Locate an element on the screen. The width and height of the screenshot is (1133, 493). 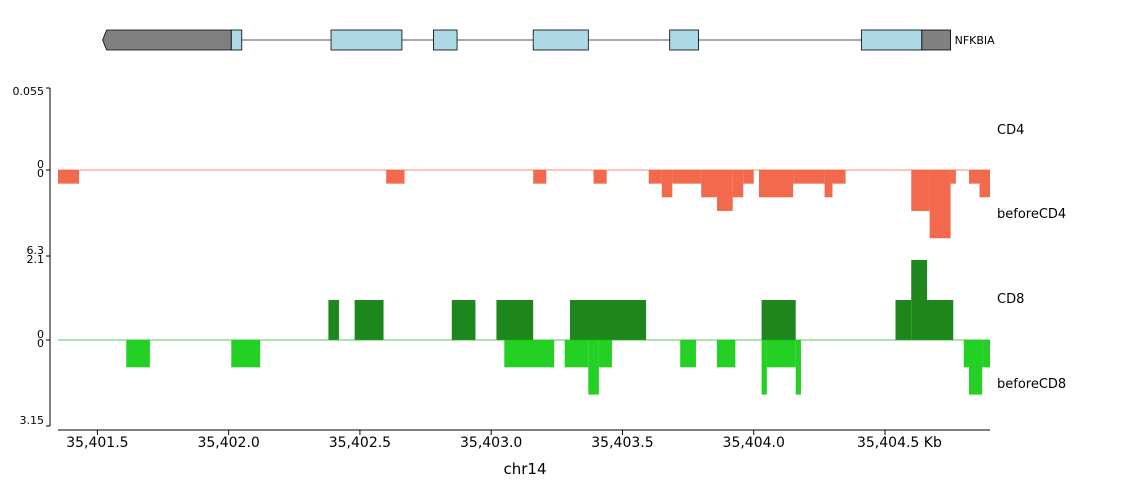
gene-name-label: NFKBIA is located at coordinates (975, 40).